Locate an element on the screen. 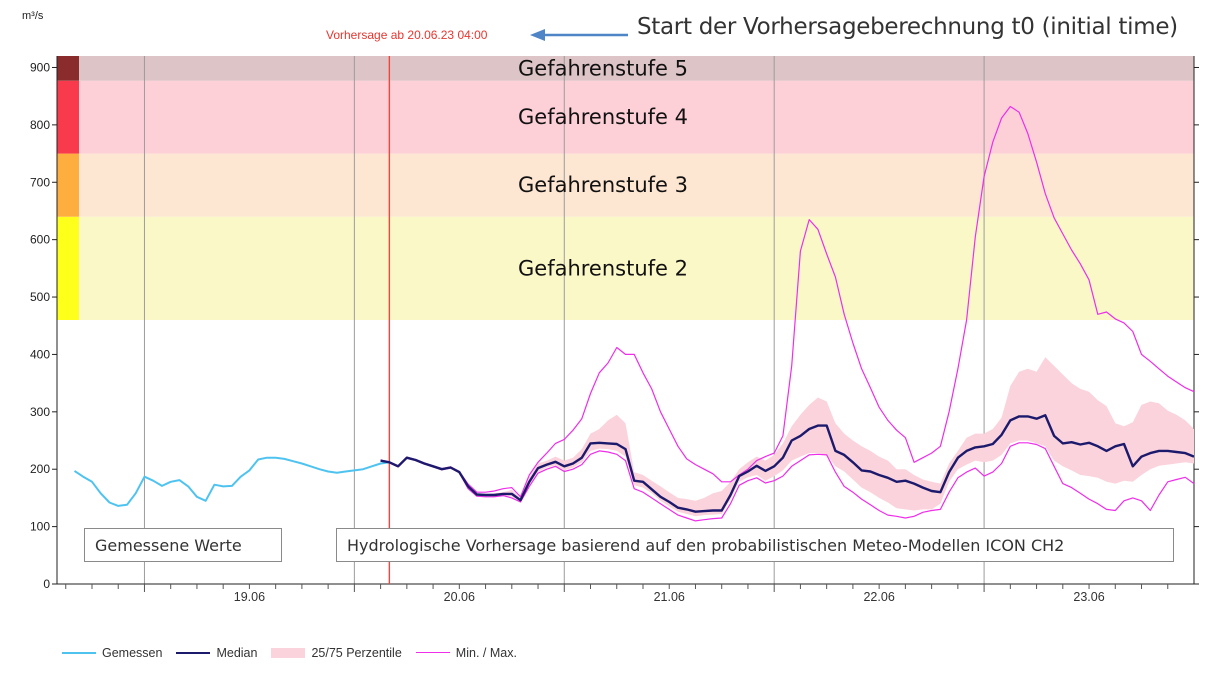 The image size is (1230, 675). x-tick-label-22.06: 22.06 is located at coordinates (878, 597).